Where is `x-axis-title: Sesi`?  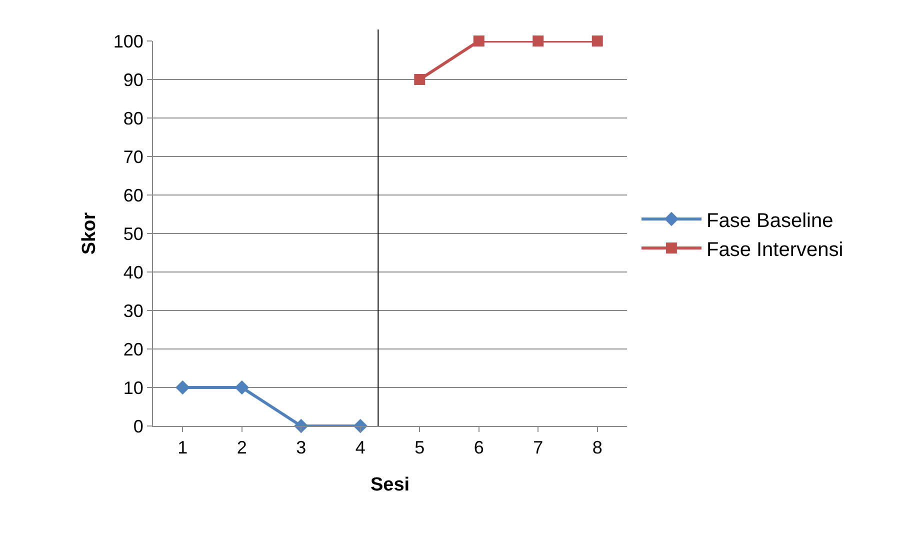 x-axis-title: Sesi is located at coordinates (390, 485).